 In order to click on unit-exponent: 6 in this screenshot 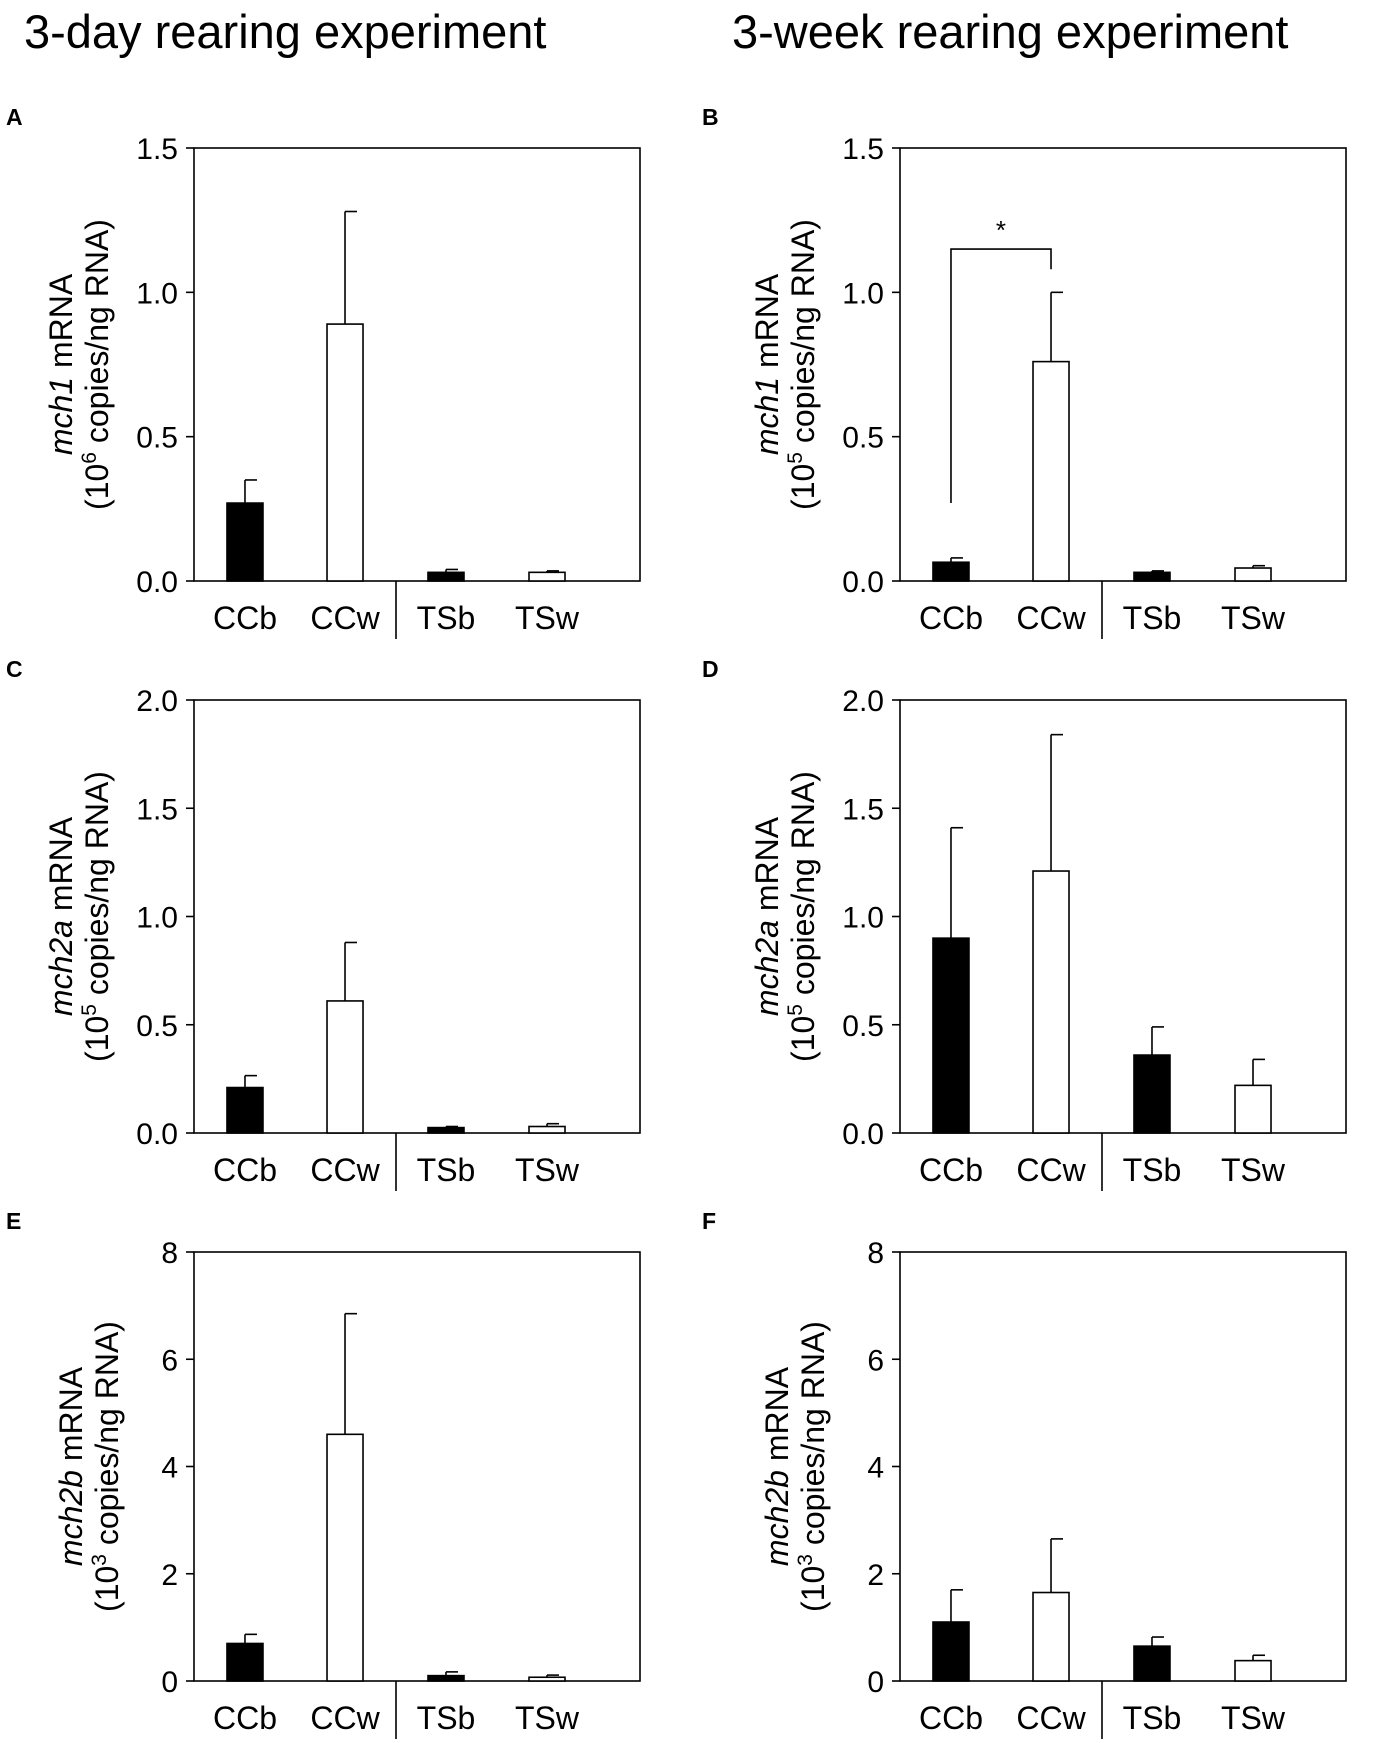, I will do `click(89, 458)`.